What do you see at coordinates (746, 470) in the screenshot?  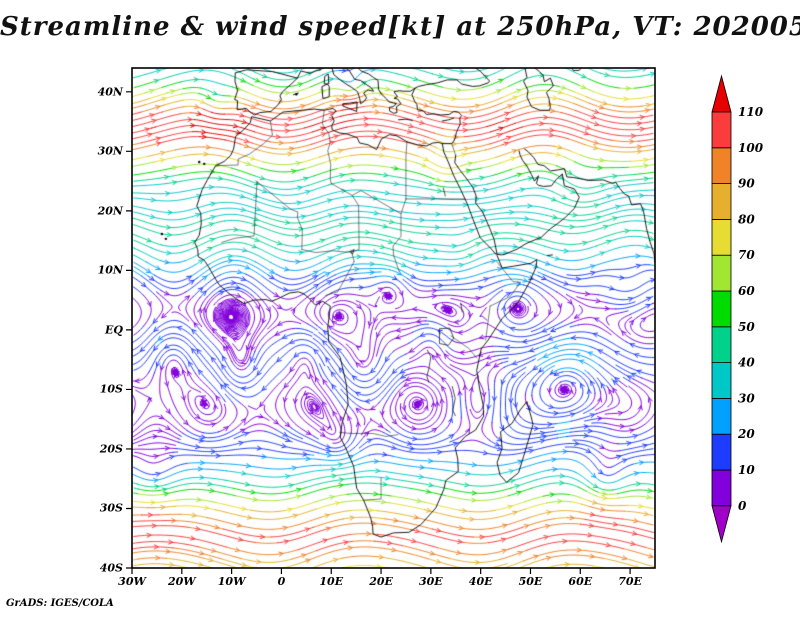 I see `colorbar-label-10: 10` at bounding box center [746, 470].